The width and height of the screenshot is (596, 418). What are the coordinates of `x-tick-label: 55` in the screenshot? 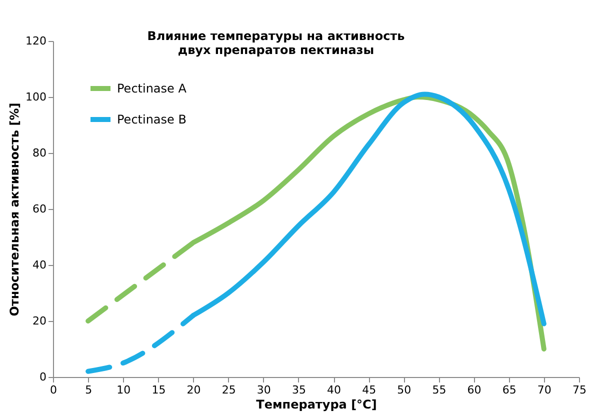 It's located at (439, 390).